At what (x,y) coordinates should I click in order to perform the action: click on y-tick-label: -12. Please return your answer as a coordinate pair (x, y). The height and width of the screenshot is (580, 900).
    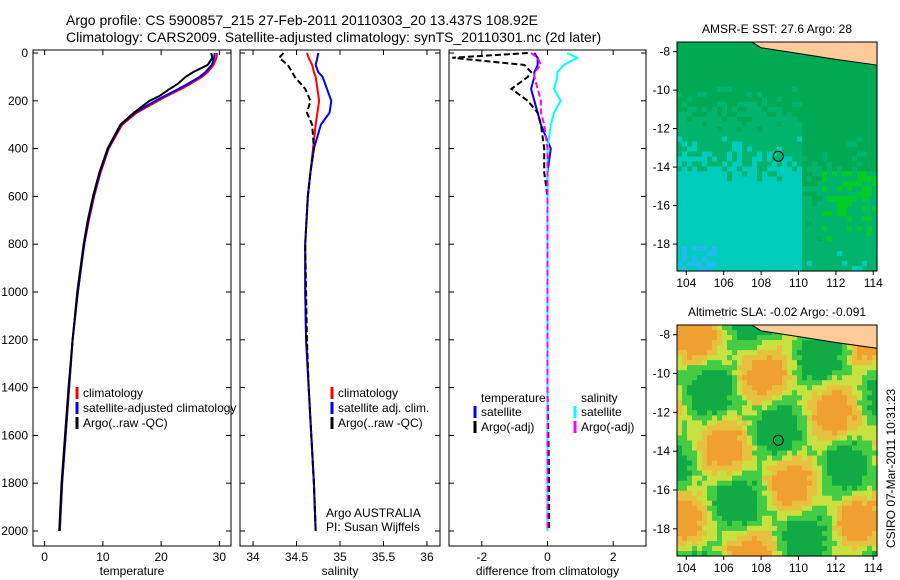
    Looking at the image, I should click on (662, 129).